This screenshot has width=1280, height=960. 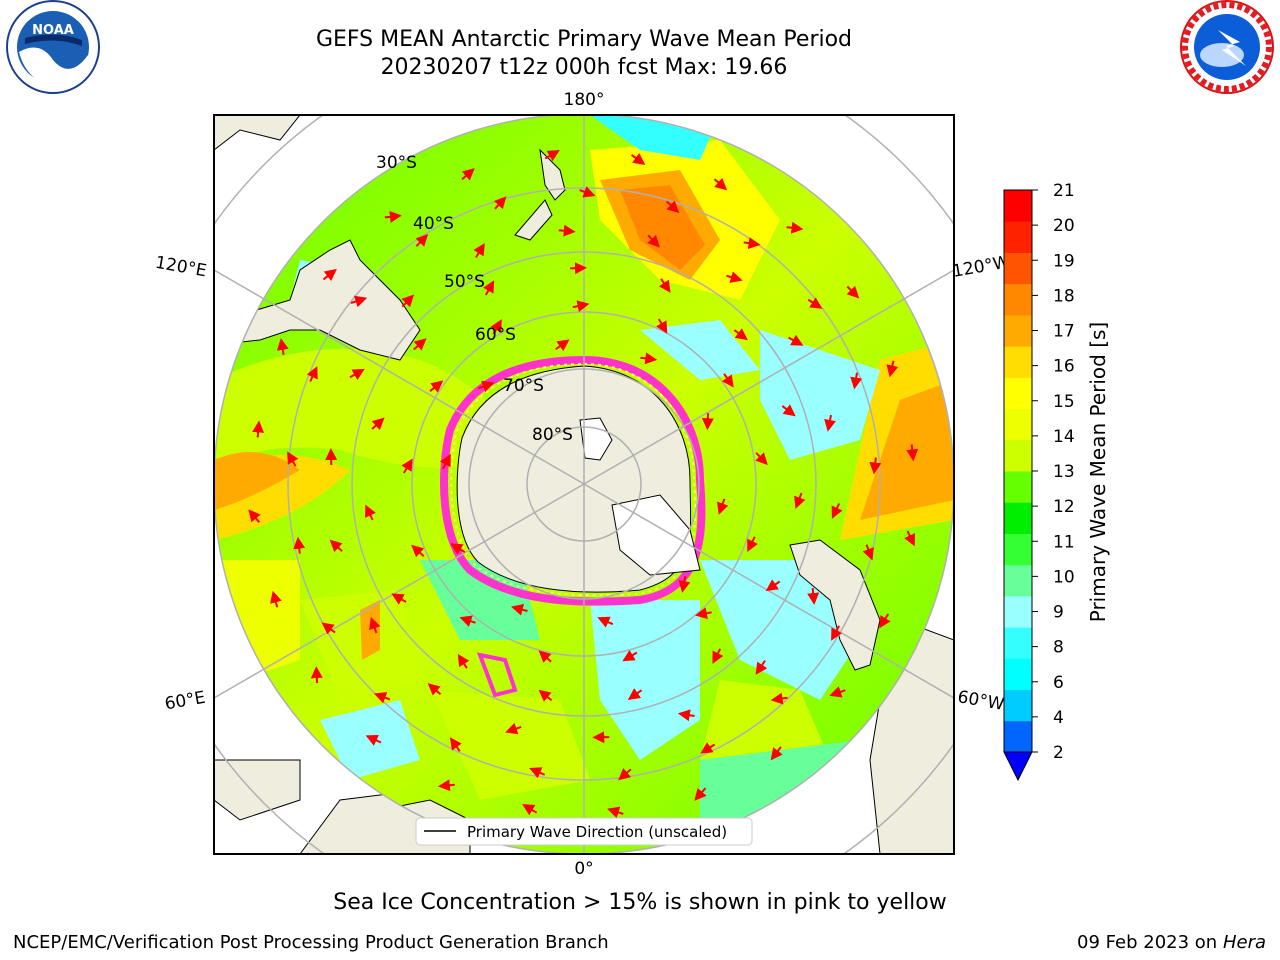 I want to click on lat-label-40s: 40°S, so click(x=433, y=224).